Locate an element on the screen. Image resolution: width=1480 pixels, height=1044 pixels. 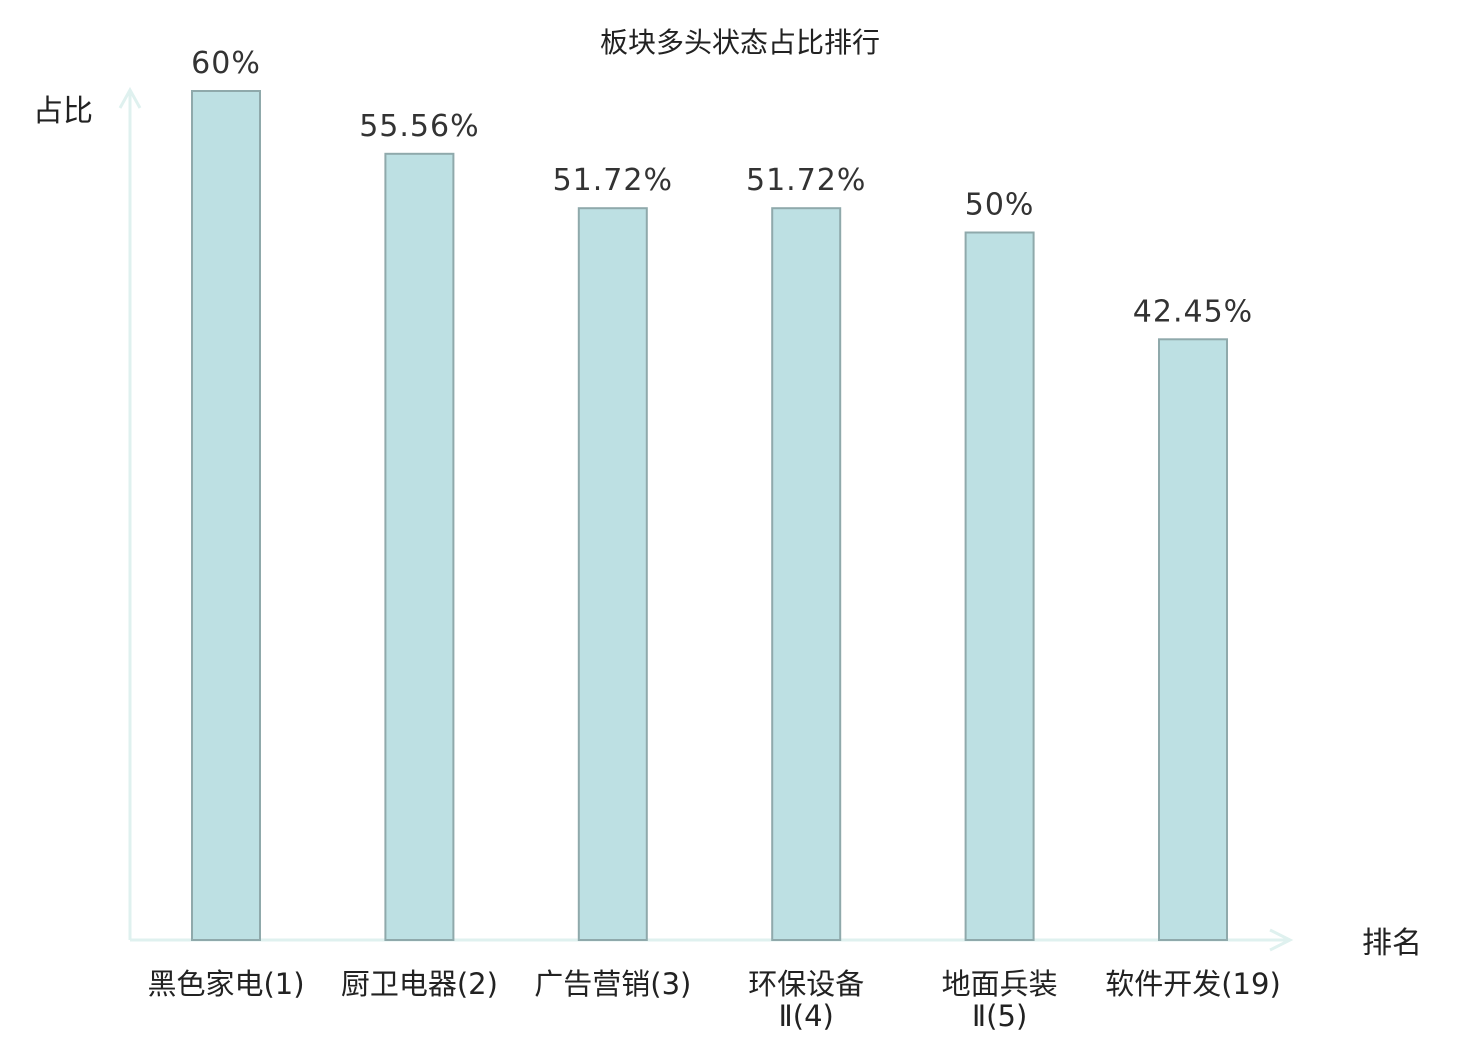
x-axis: 排名 is located at coordinates (776, 943).